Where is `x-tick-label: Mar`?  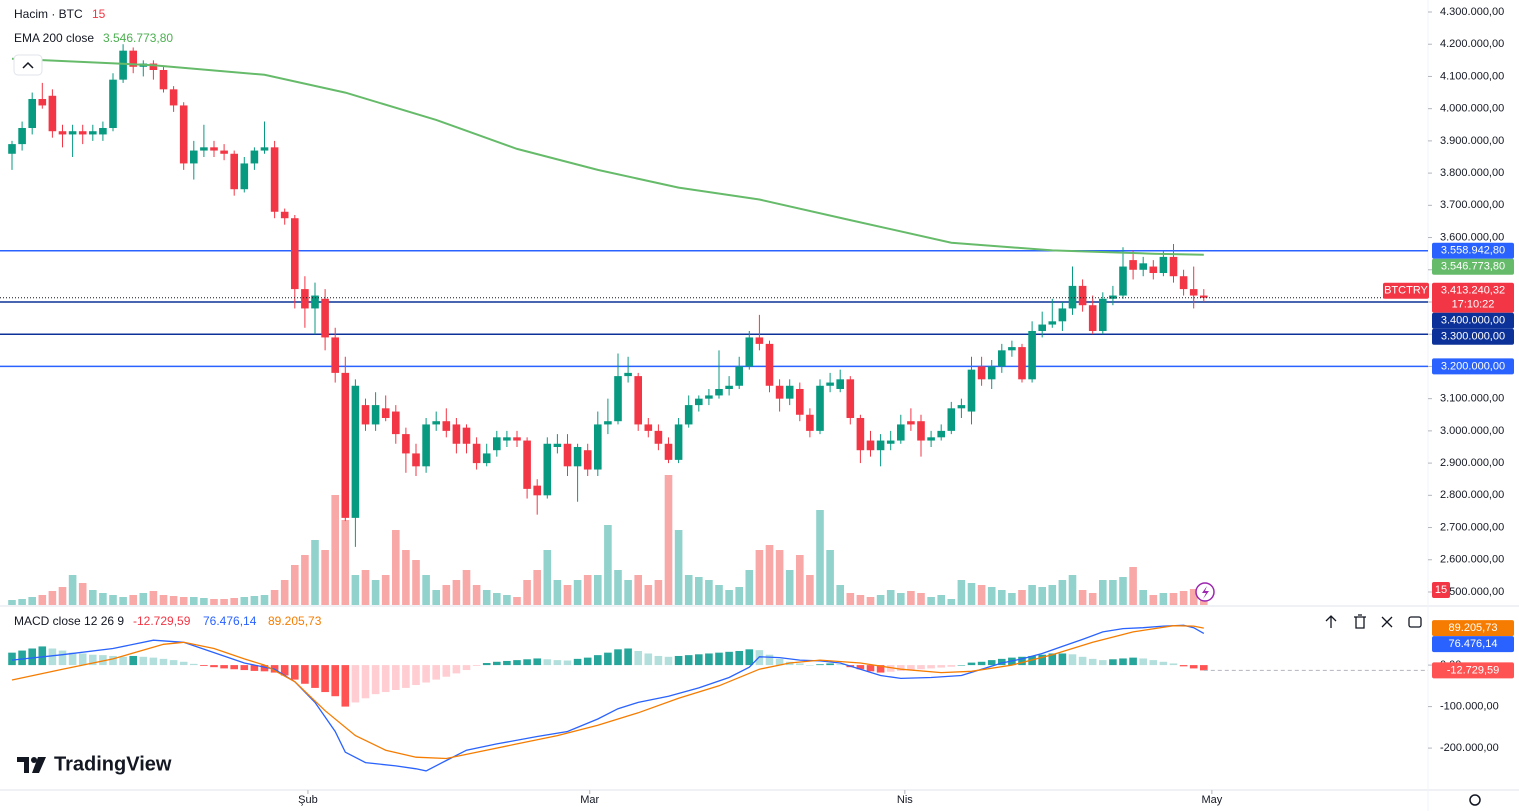
x-tick-label: Mar is located at coordinates (589, 800).